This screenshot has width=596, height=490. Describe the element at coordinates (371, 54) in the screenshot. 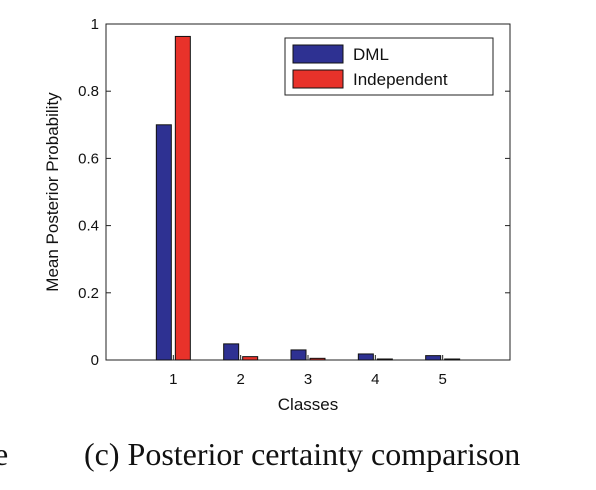

I see `legend-label-dml: DML` at that location.